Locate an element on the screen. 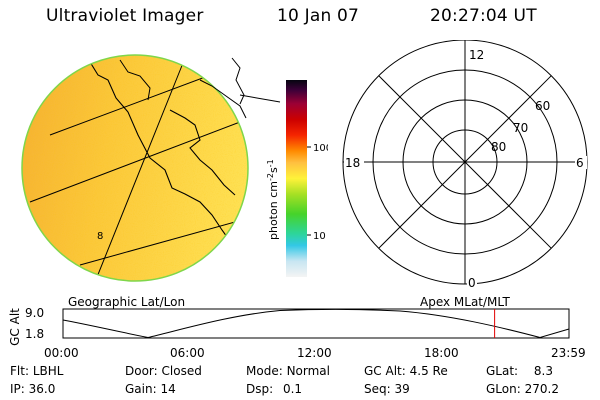 Image resolution: width=600 pixels, height=400 pixels. glat-value: 8.3 is located at coordinates (543, 371).